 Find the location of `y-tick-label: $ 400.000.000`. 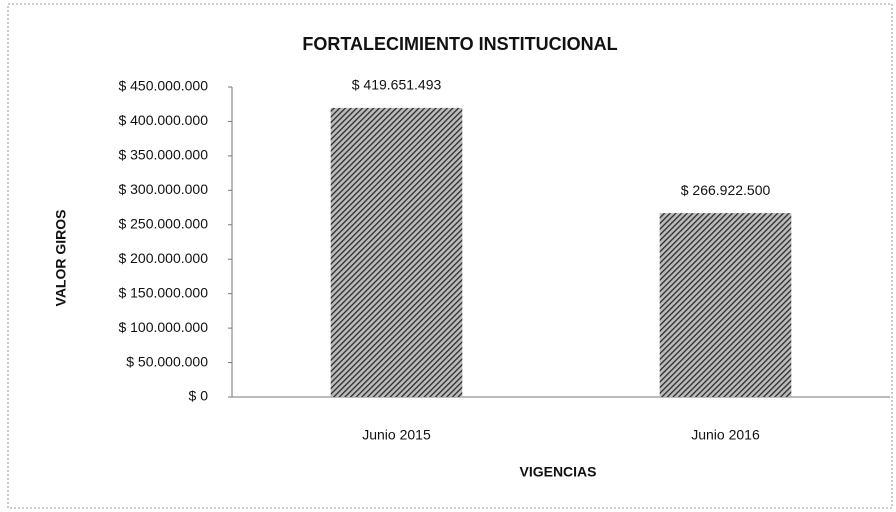

y-tick-label: $ 400.000.000 is located at coordinates (163, 120).